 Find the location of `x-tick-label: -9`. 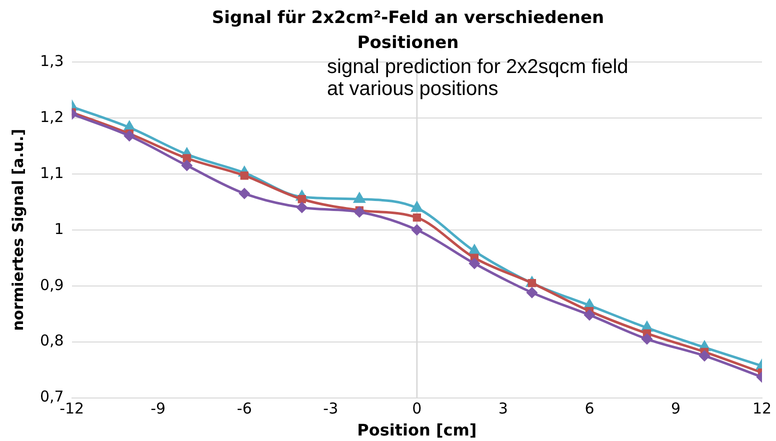

x-tick-label: -9 is located at coordinates (158, 409).